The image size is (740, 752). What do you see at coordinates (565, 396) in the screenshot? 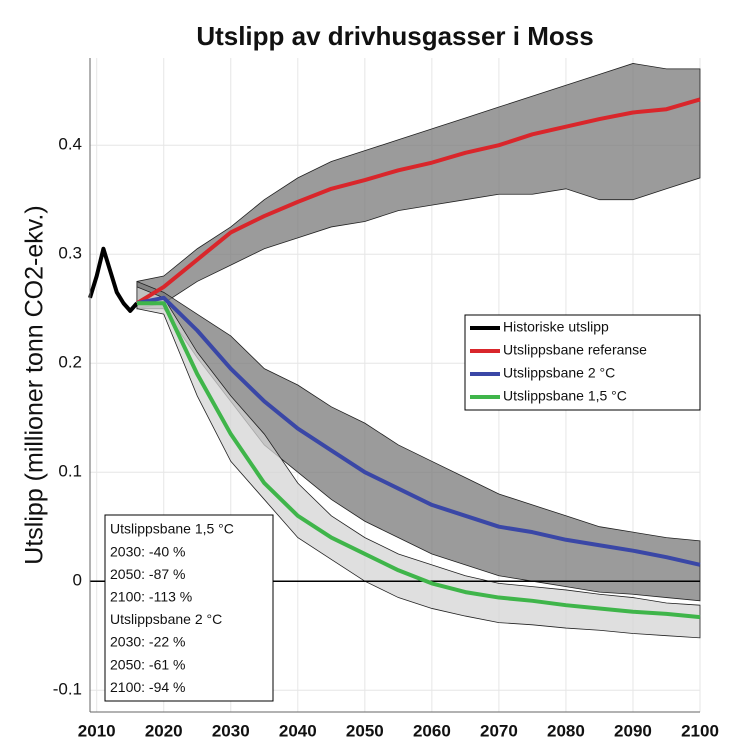
I see `legend-label: Utslippsbane 1,5 °C` at bounding box center [565, 396].